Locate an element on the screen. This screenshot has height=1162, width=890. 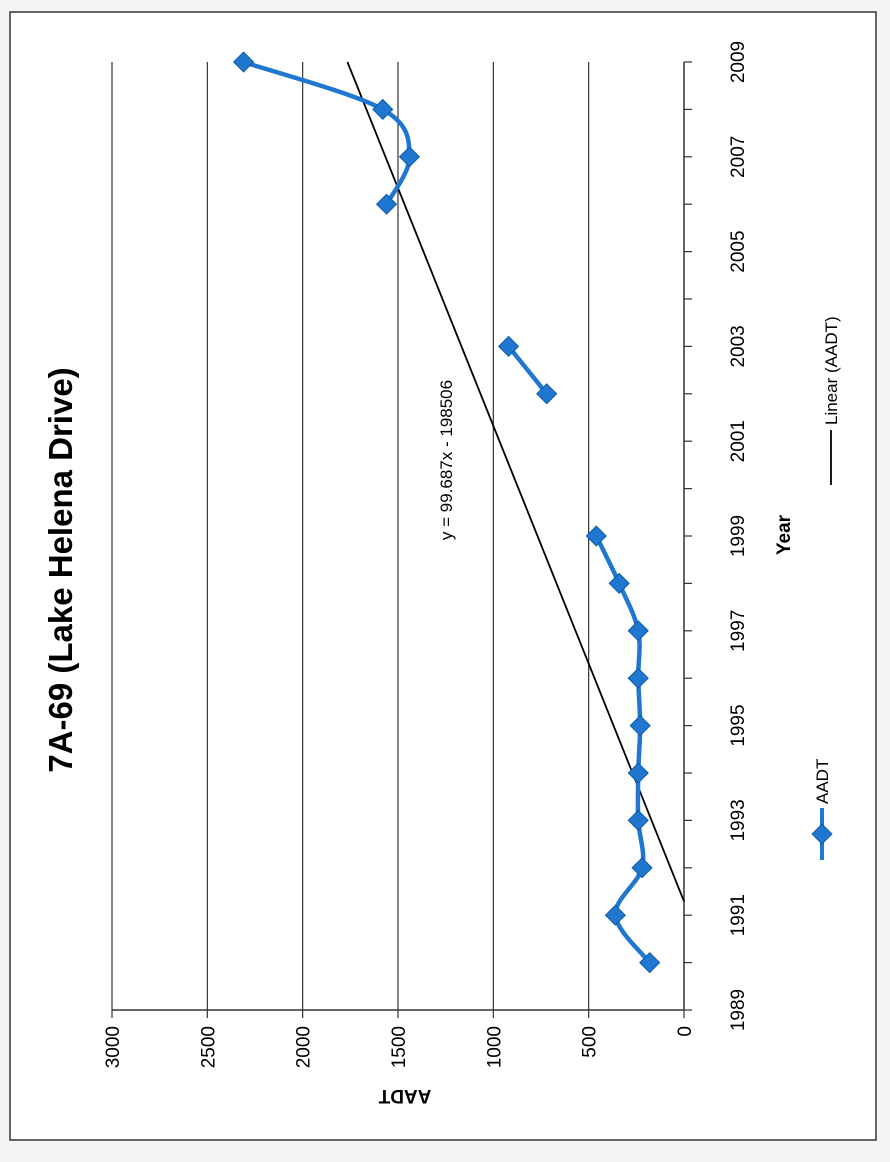
trendline-equation: y = 99.687x - 198506 is located at coordinates (446, 460).